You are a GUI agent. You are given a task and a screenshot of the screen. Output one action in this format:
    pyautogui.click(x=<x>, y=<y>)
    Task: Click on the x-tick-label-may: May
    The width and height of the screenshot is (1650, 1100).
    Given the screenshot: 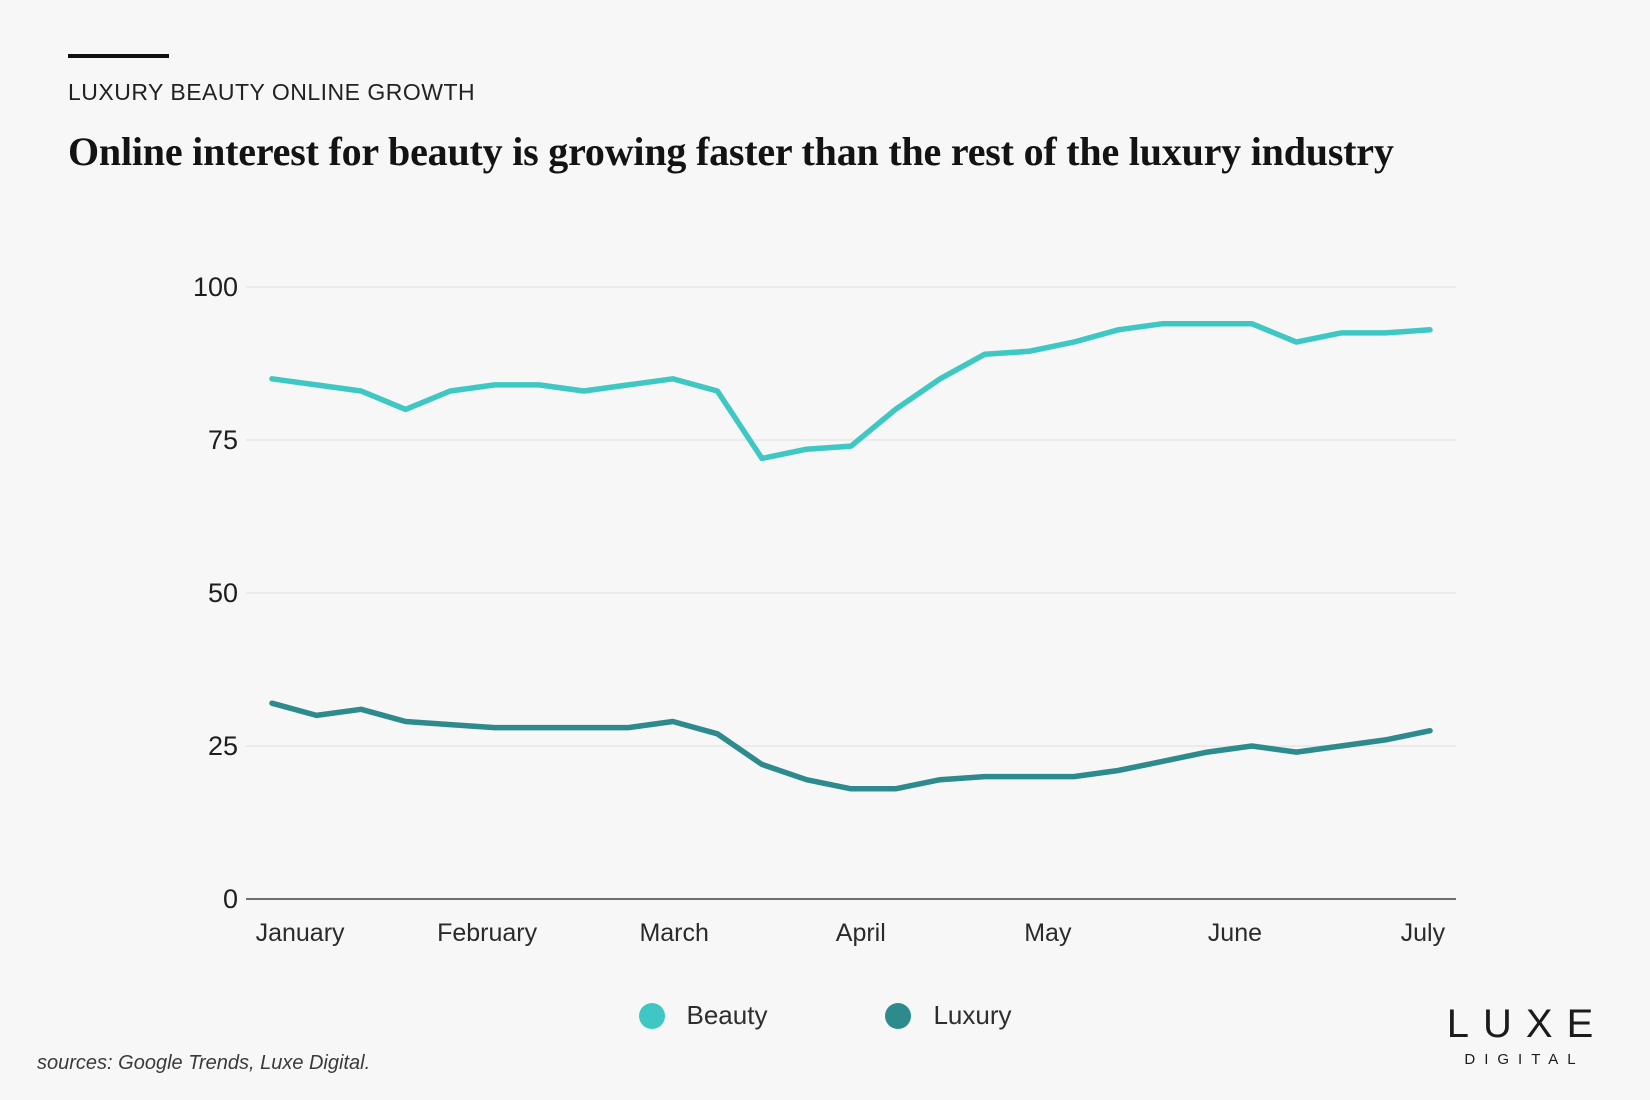 What is the action you would take?
    pyautogui.click(x=1048, y=933)
    